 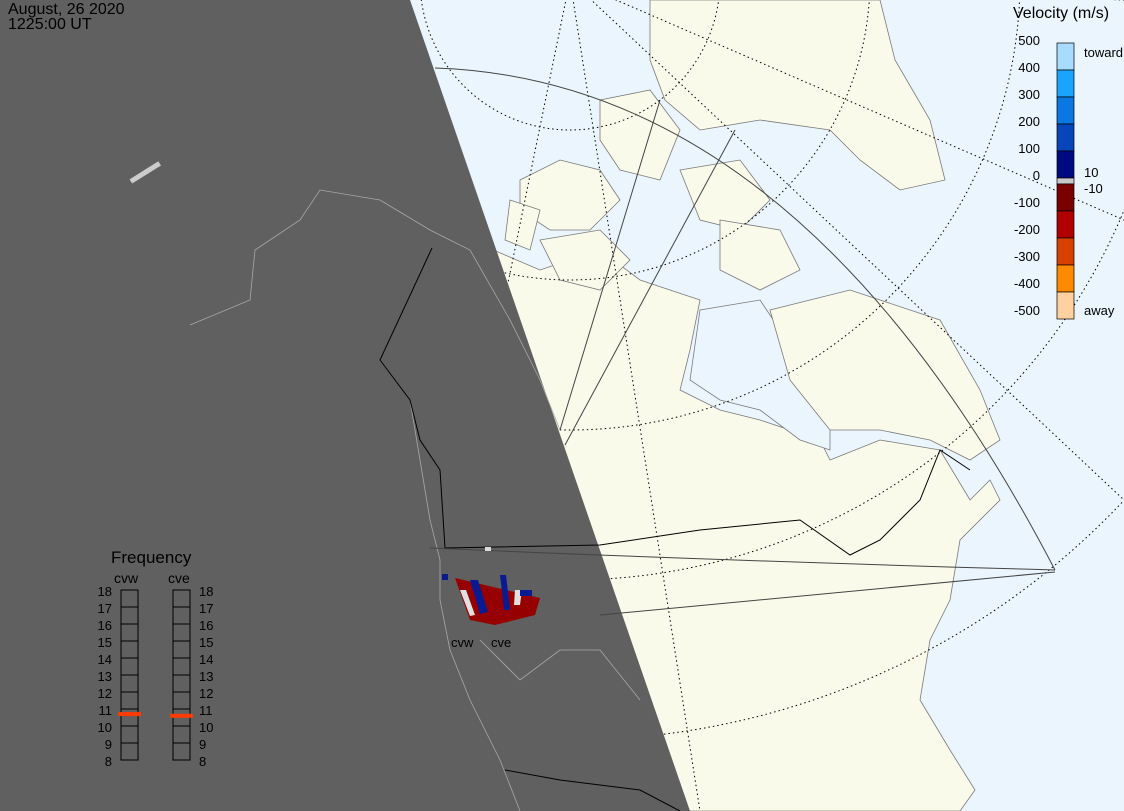 What do you see at coordinates (1093, 188) in the screenshot?
I see `minus-10-label: -10` at bounding box center [1093, 188].